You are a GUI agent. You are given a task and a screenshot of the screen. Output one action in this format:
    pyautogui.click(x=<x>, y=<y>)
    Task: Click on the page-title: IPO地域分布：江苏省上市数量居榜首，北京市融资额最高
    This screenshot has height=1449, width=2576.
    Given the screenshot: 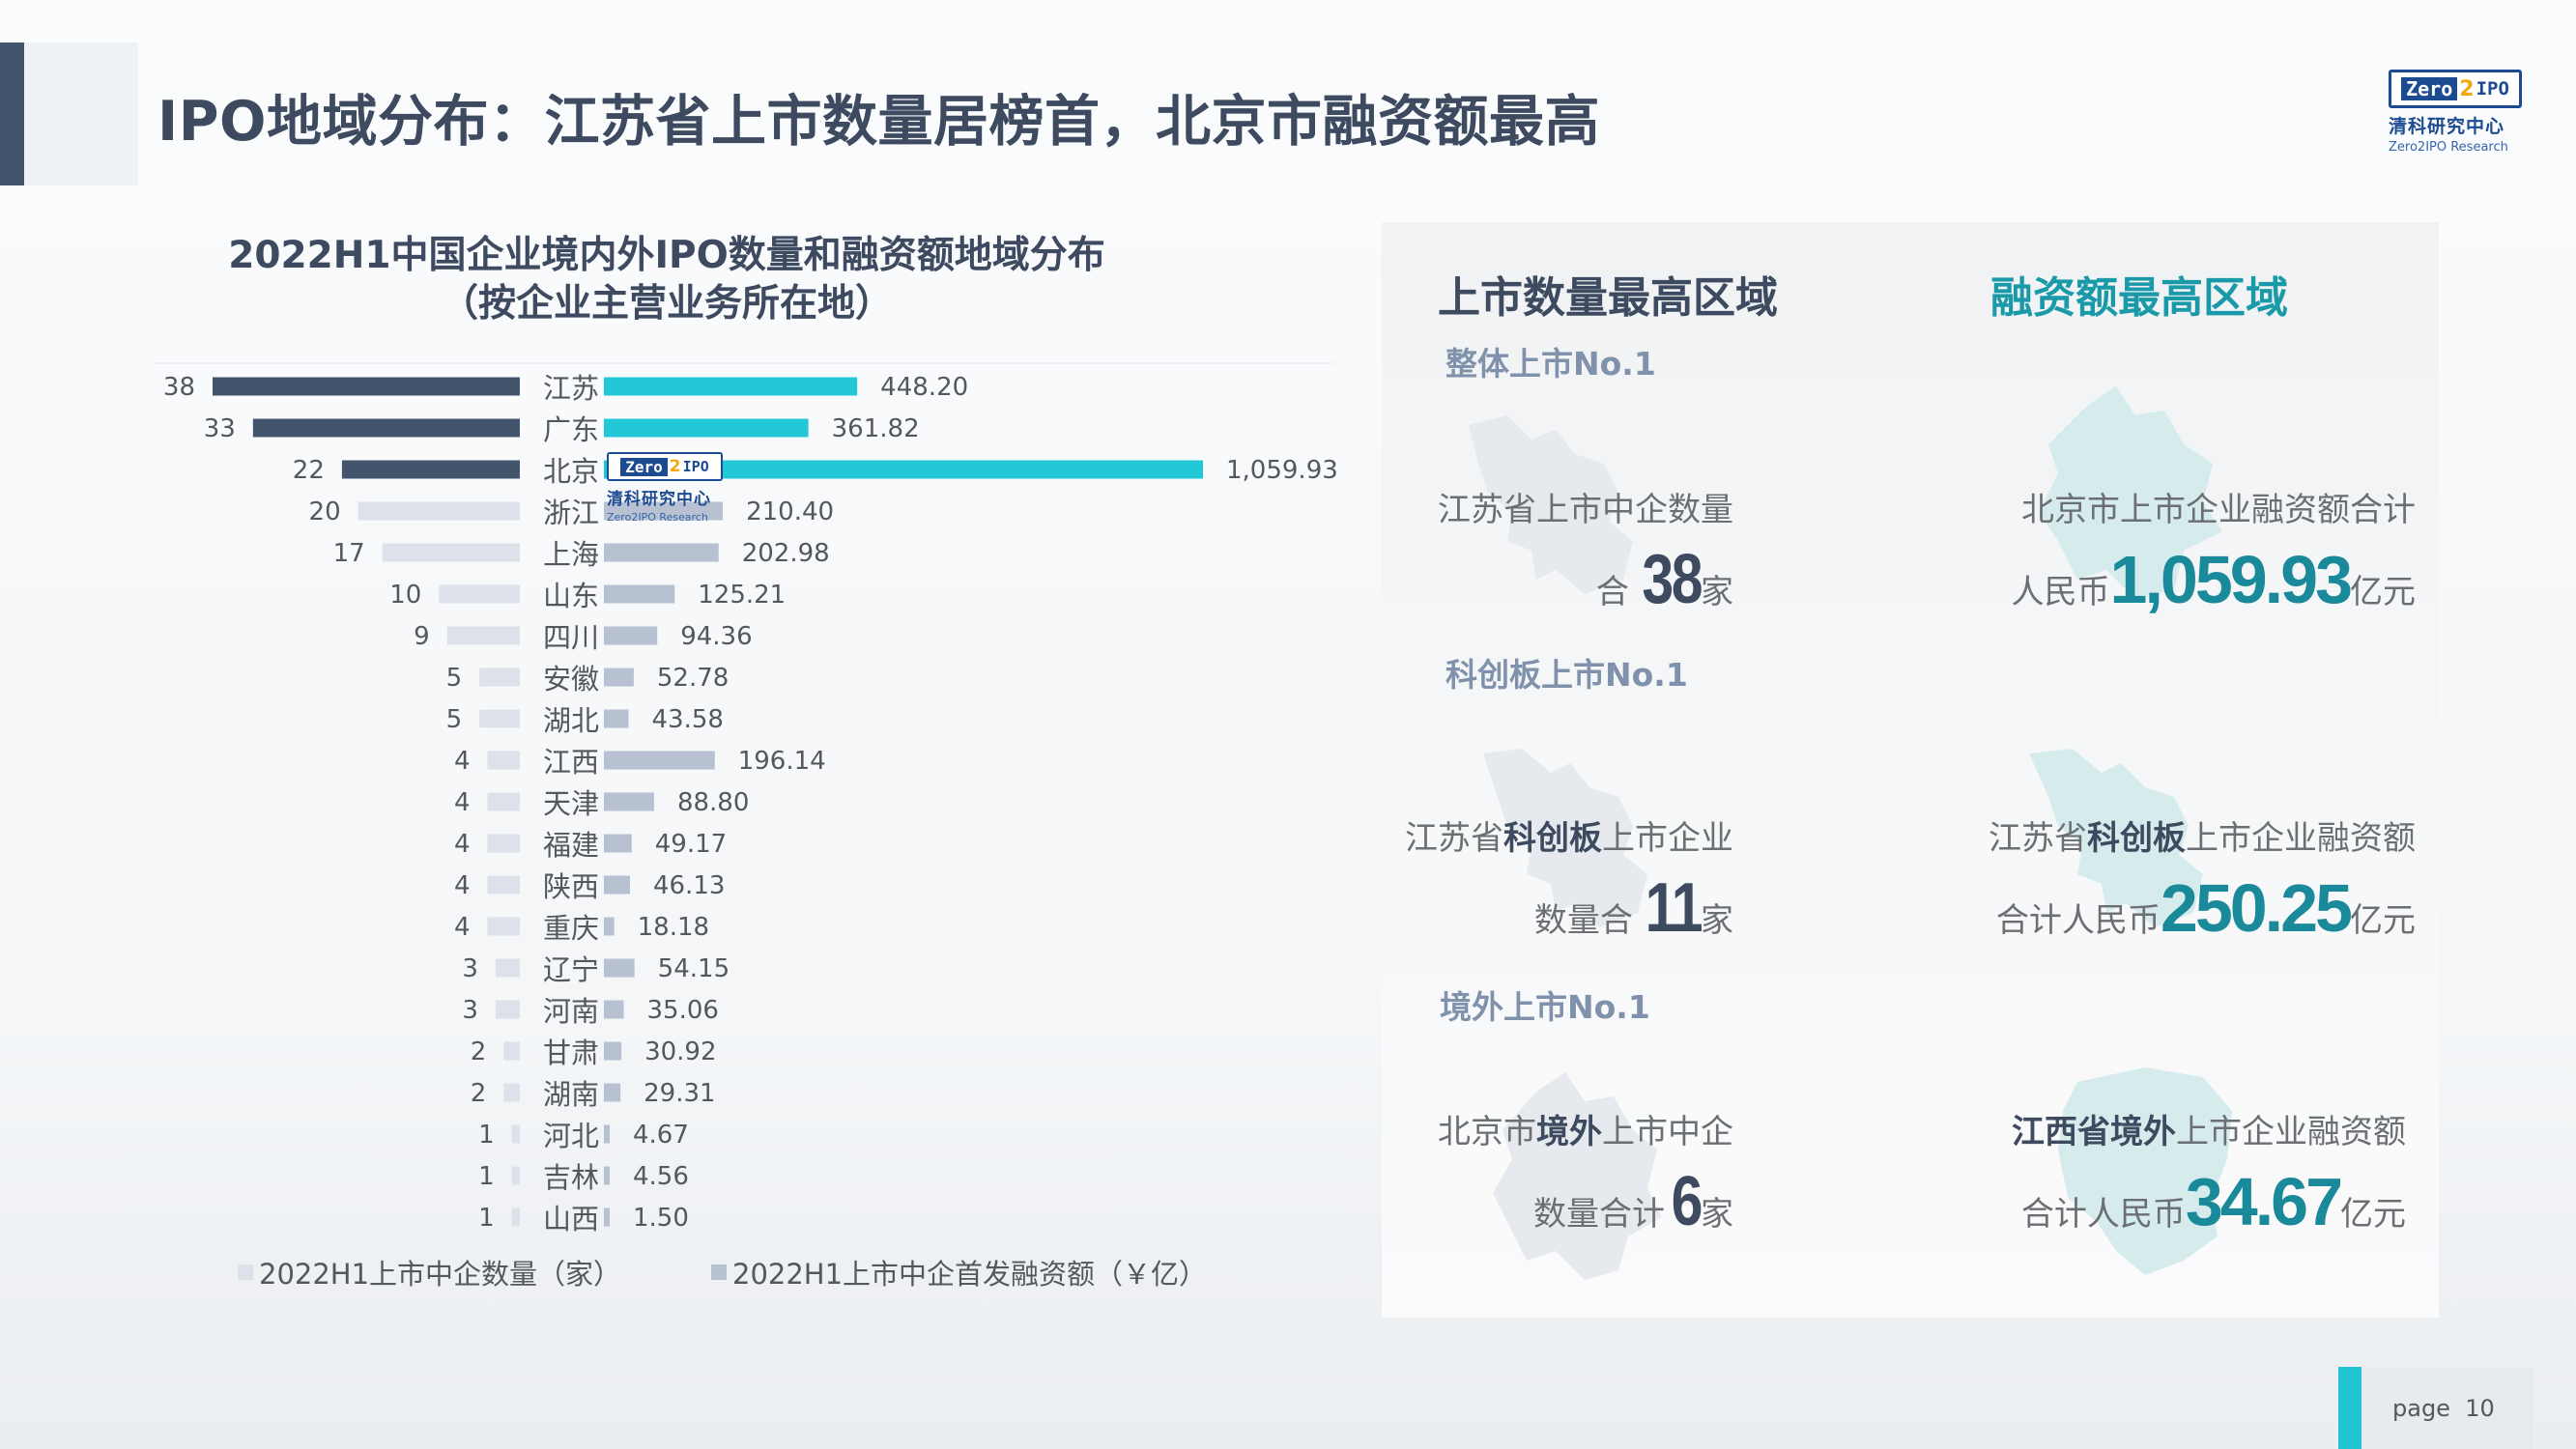 What is the action you would take?
    pyautogui.click(x=879, y=122)
    